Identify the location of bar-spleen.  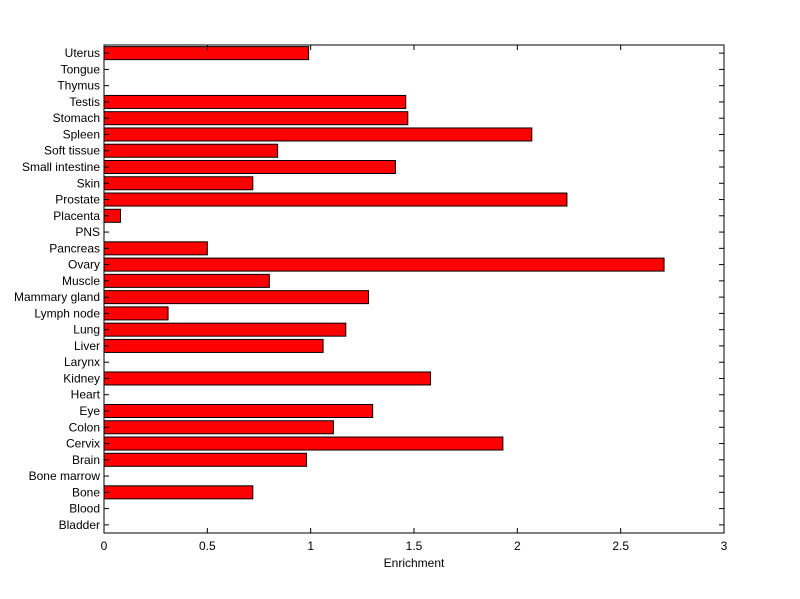
(318, 134).